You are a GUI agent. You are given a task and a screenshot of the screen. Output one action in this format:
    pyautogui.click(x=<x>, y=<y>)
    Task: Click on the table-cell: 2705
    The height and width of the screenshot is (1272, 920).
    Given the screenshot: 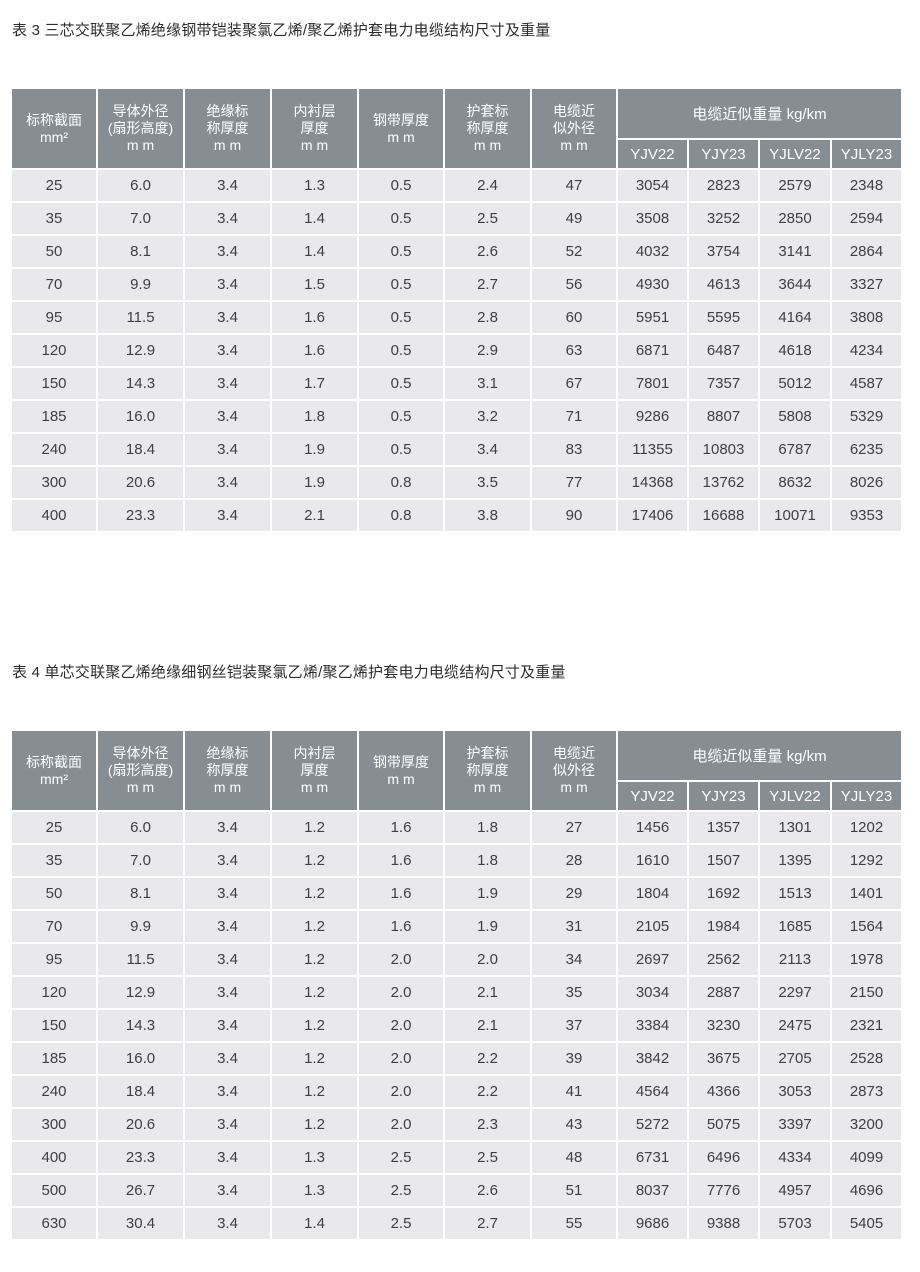 What is the action you would take?
    pyautogui.click(x=795, y=1058)
    